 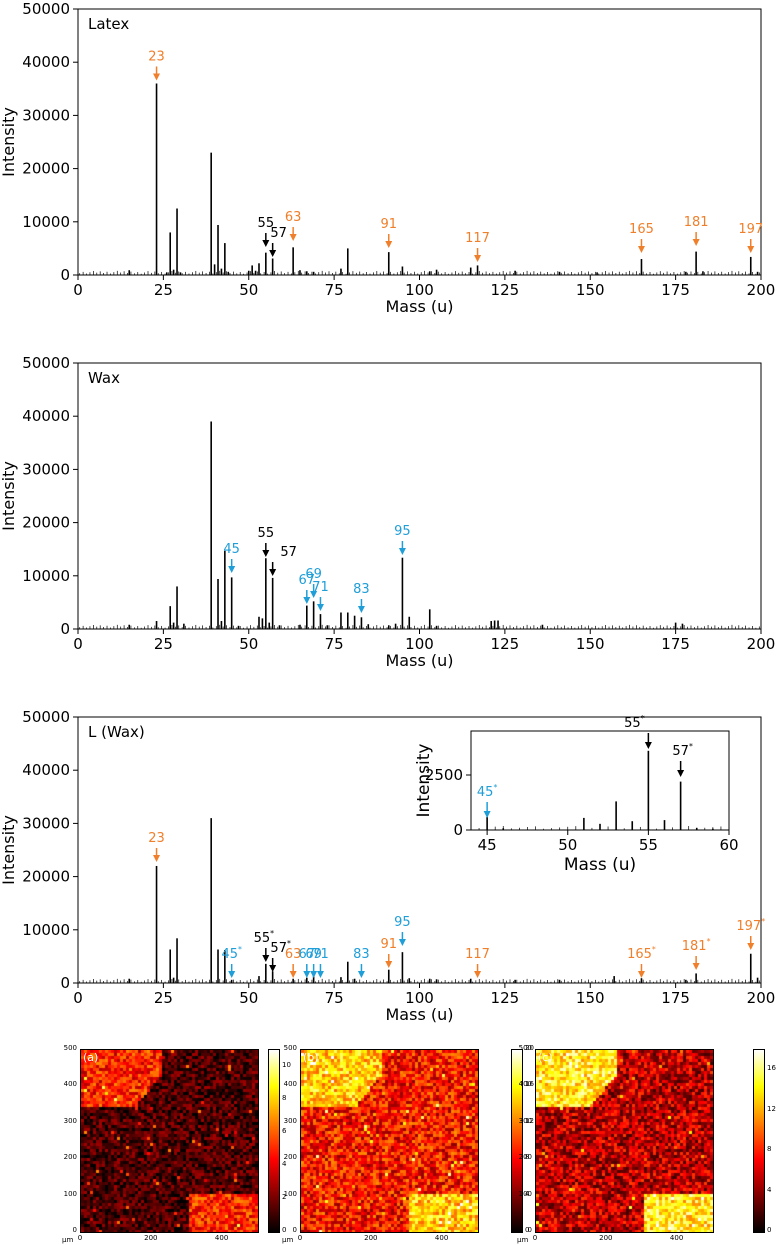 I want to click on spectrum1-xtick-label: 125, so click(x=505, y=290).